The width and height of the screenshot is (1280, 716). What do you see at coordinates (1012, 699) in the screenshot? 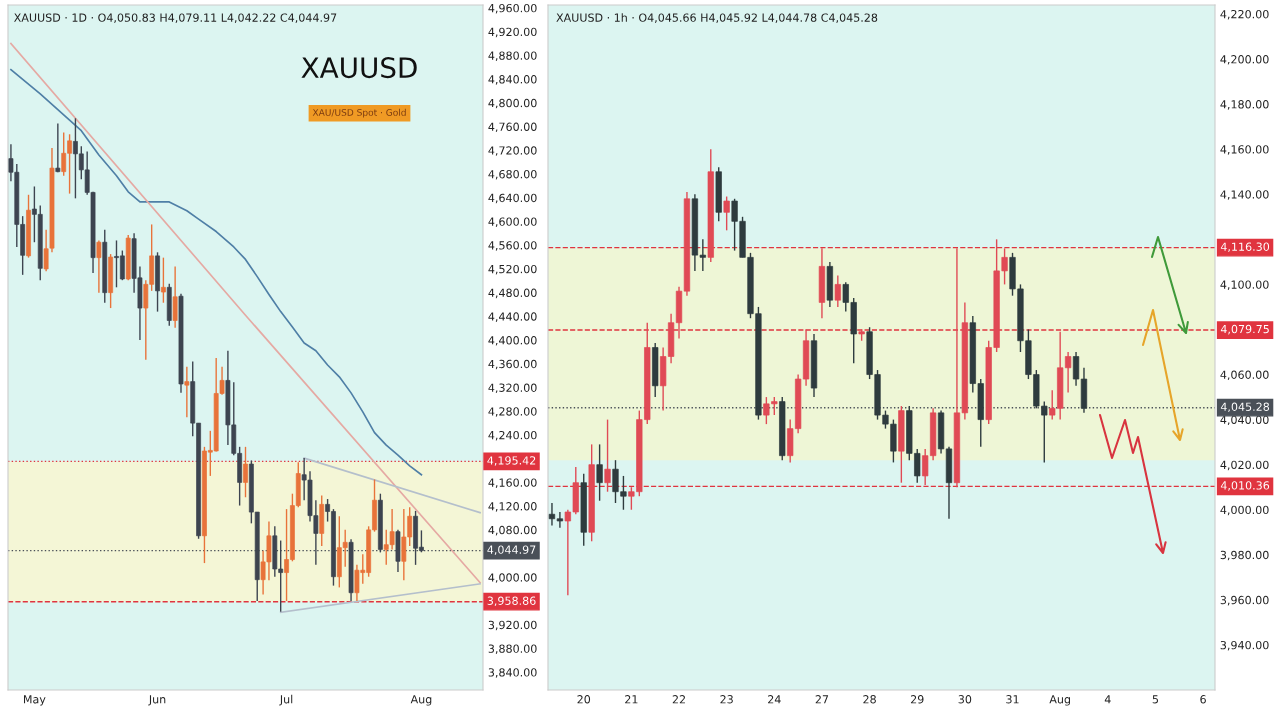
I see `x-tick-label: 31` at bounding box center [1012, 699].